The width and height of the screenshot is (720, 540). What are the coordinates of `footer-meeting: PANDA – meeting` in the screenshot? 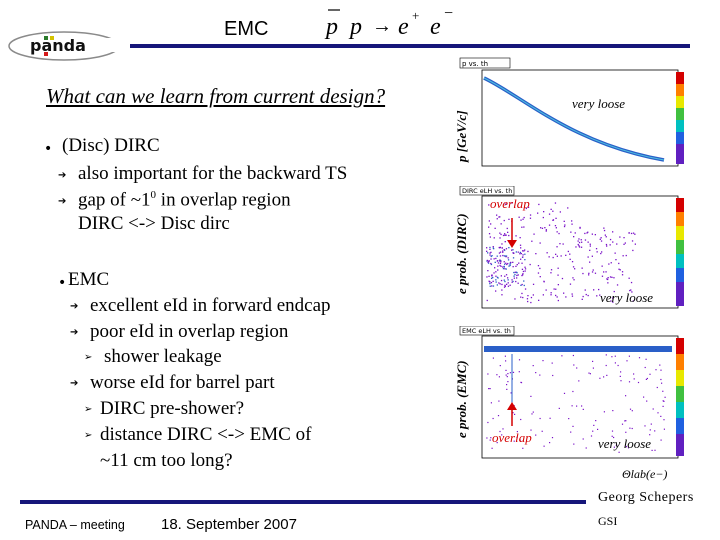 It's located at (75, 525).